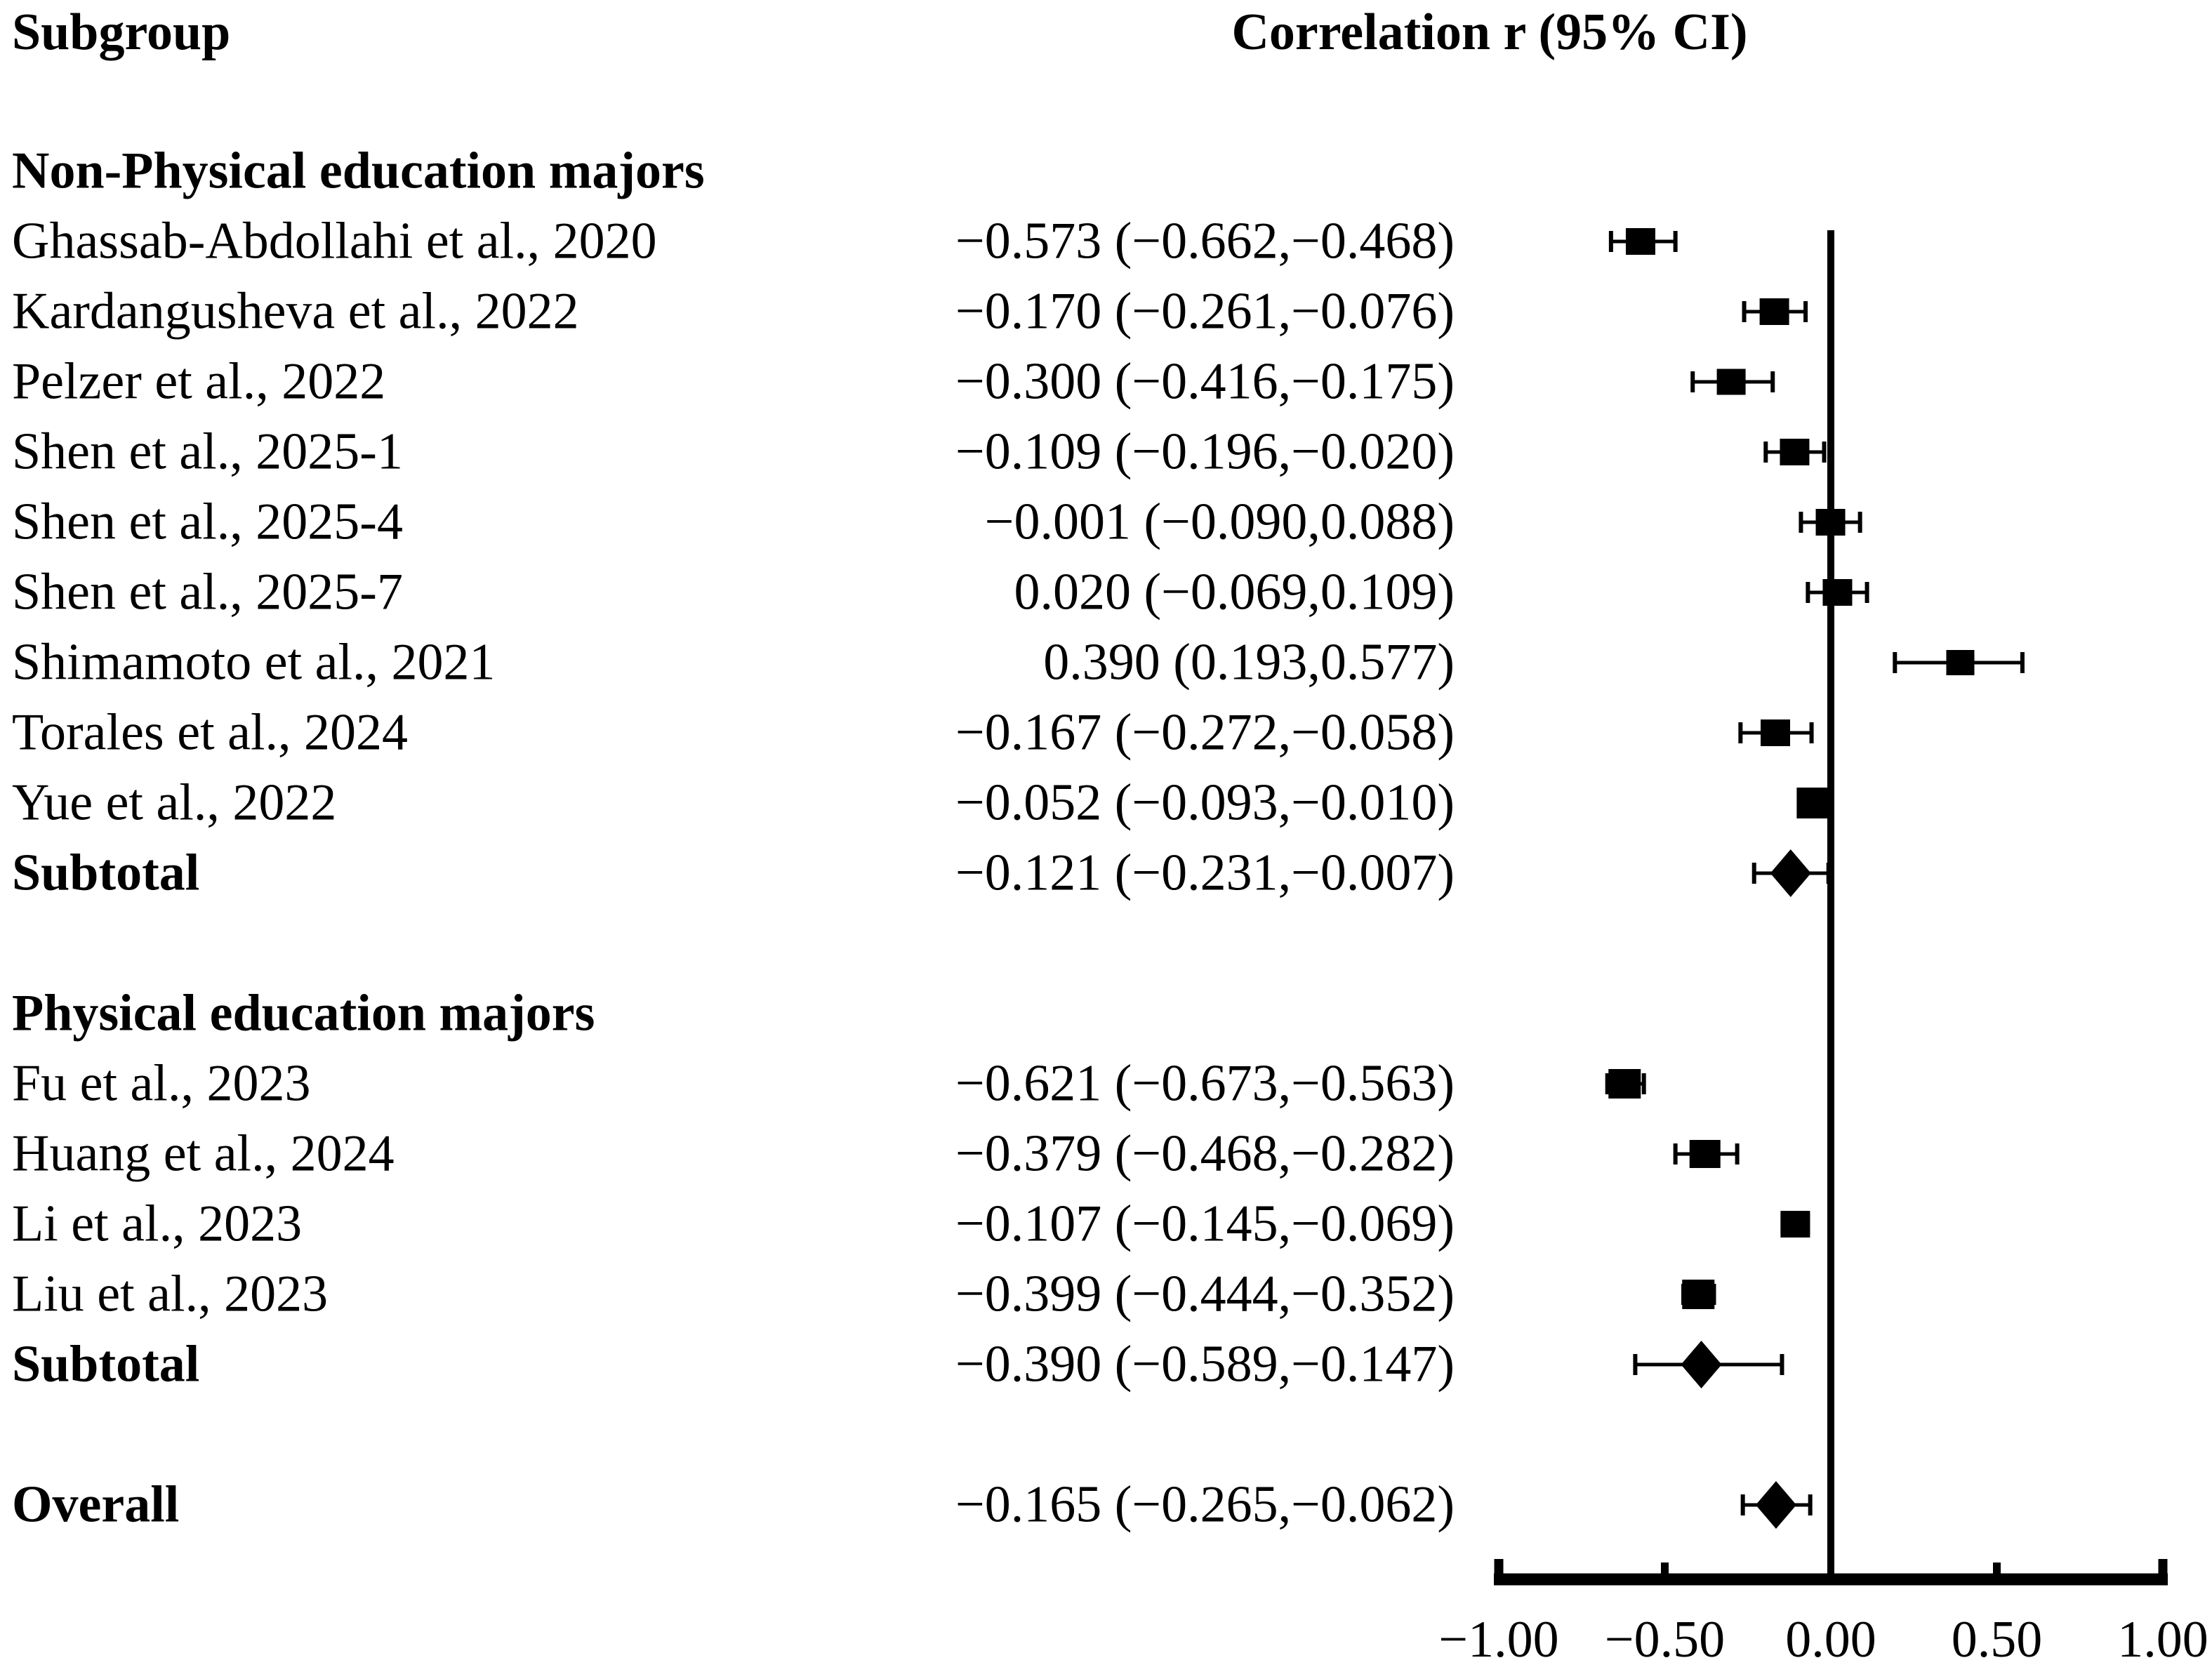 Image resolution: width=2212 pixels, height=1672 pixels. I want to click on study-value: −0.170 (−0.261,−0.076), so click(1205, 311).